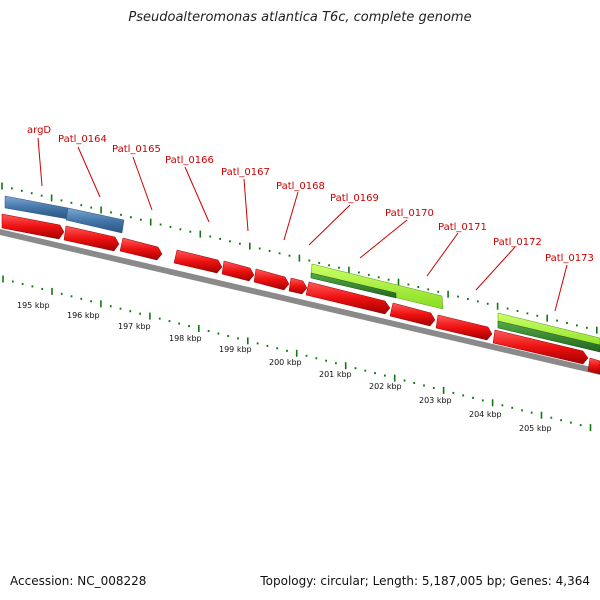 The height and width of the screenshot is (600, 600). I want to click on gene-label-patl-0170: Patl_0170, so click(409, 213).